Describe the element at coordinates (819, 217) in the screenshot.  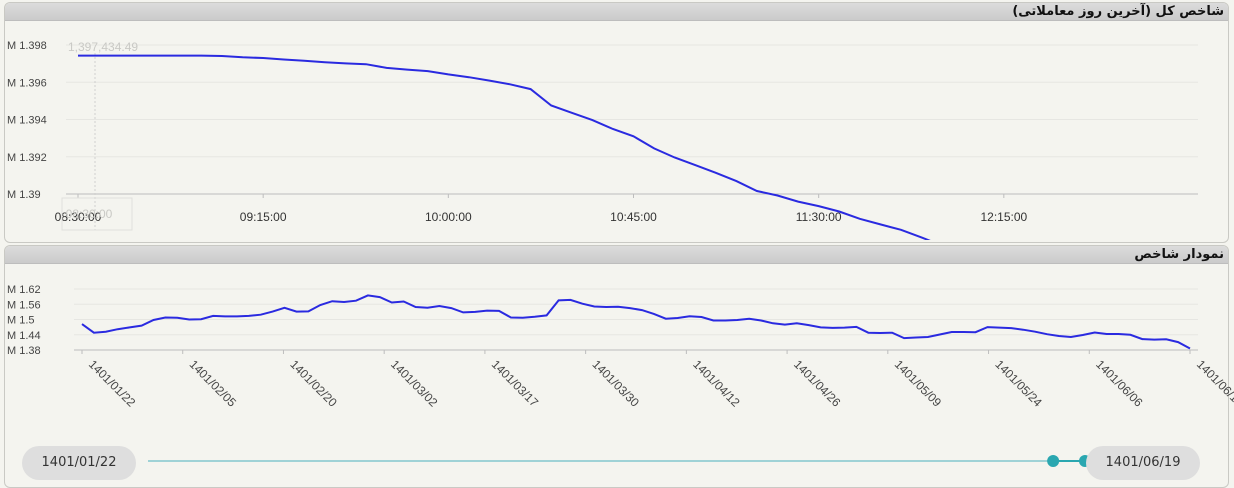
I see `x-tick-label: 11:30:00` at that location.